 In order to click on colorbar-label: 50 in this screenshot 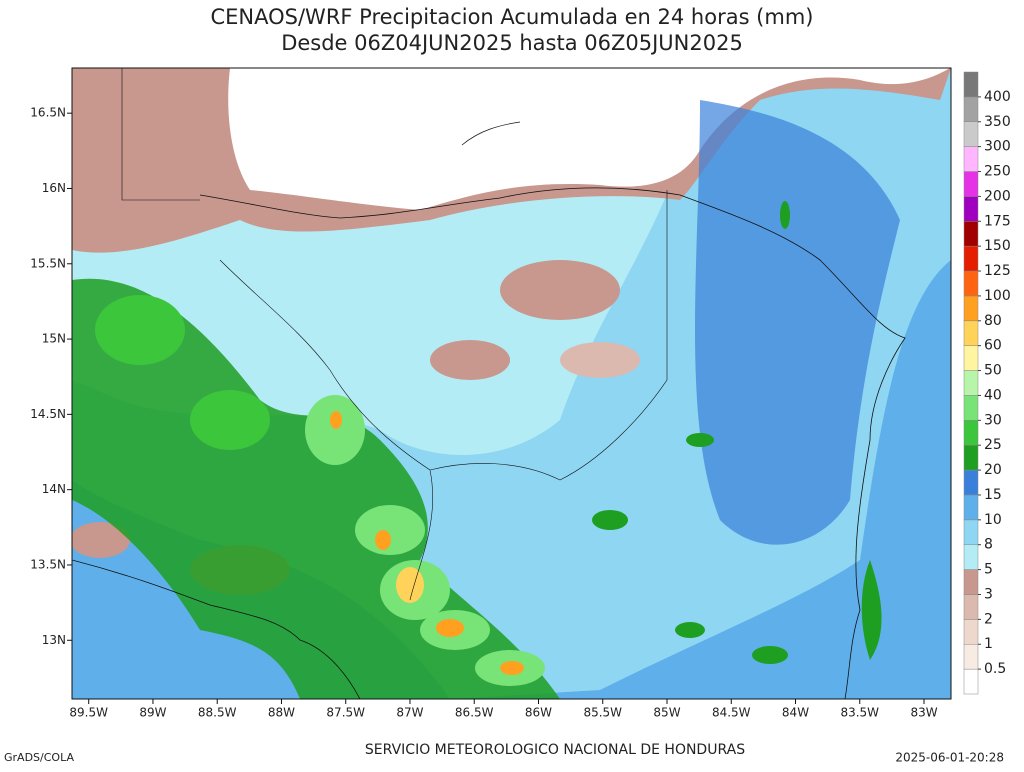, I will do `click(993, 371)`.